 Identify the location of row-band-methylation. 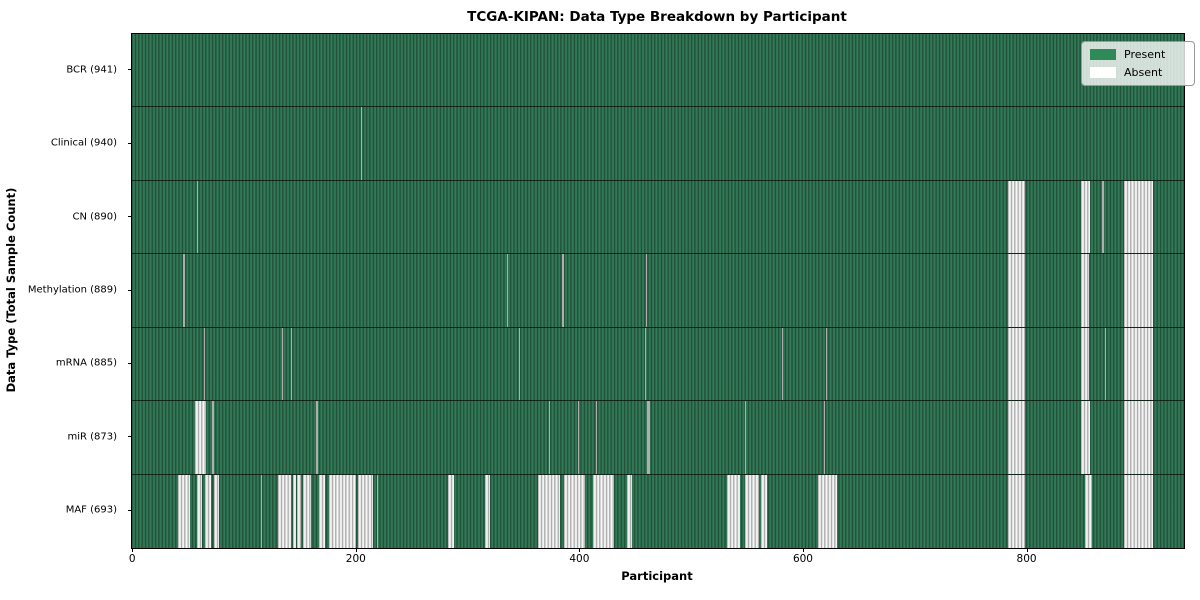
(658, 291).